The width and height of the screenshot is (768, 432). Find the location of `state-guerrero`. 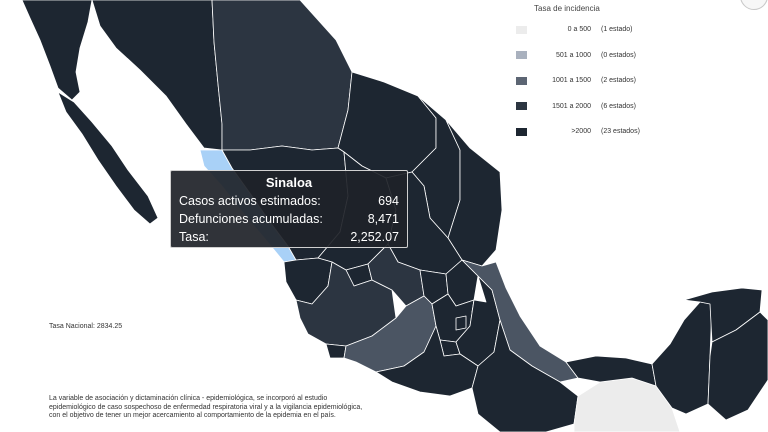

state-guerrero is located at coordinates (427, 361).